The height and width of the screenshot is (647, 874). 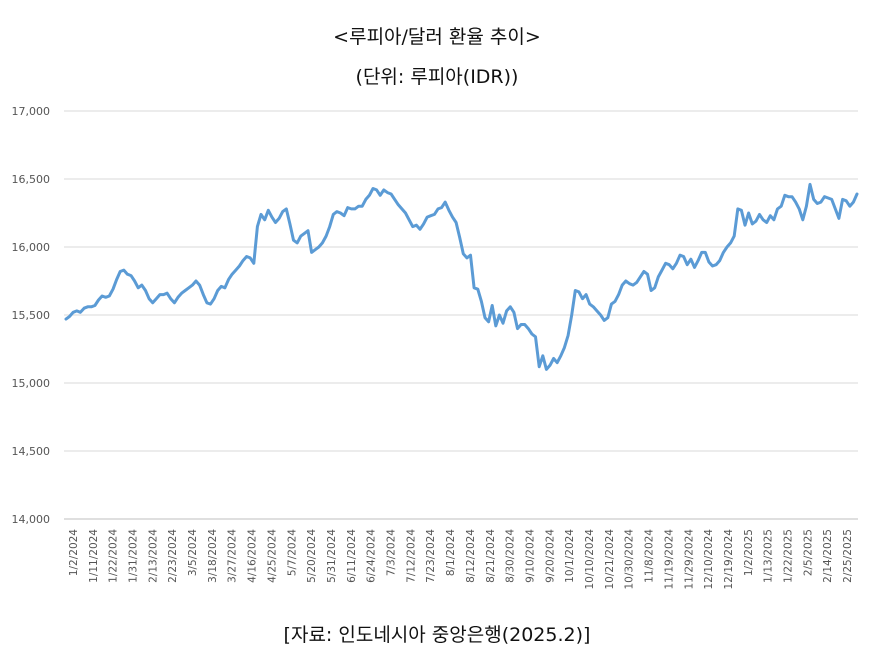 What do you see at coordinates (437, 77) in the screenshot?
I see `chart-subtitle: (단위: 루피아(IDR))` at bounding box center [437, 77].